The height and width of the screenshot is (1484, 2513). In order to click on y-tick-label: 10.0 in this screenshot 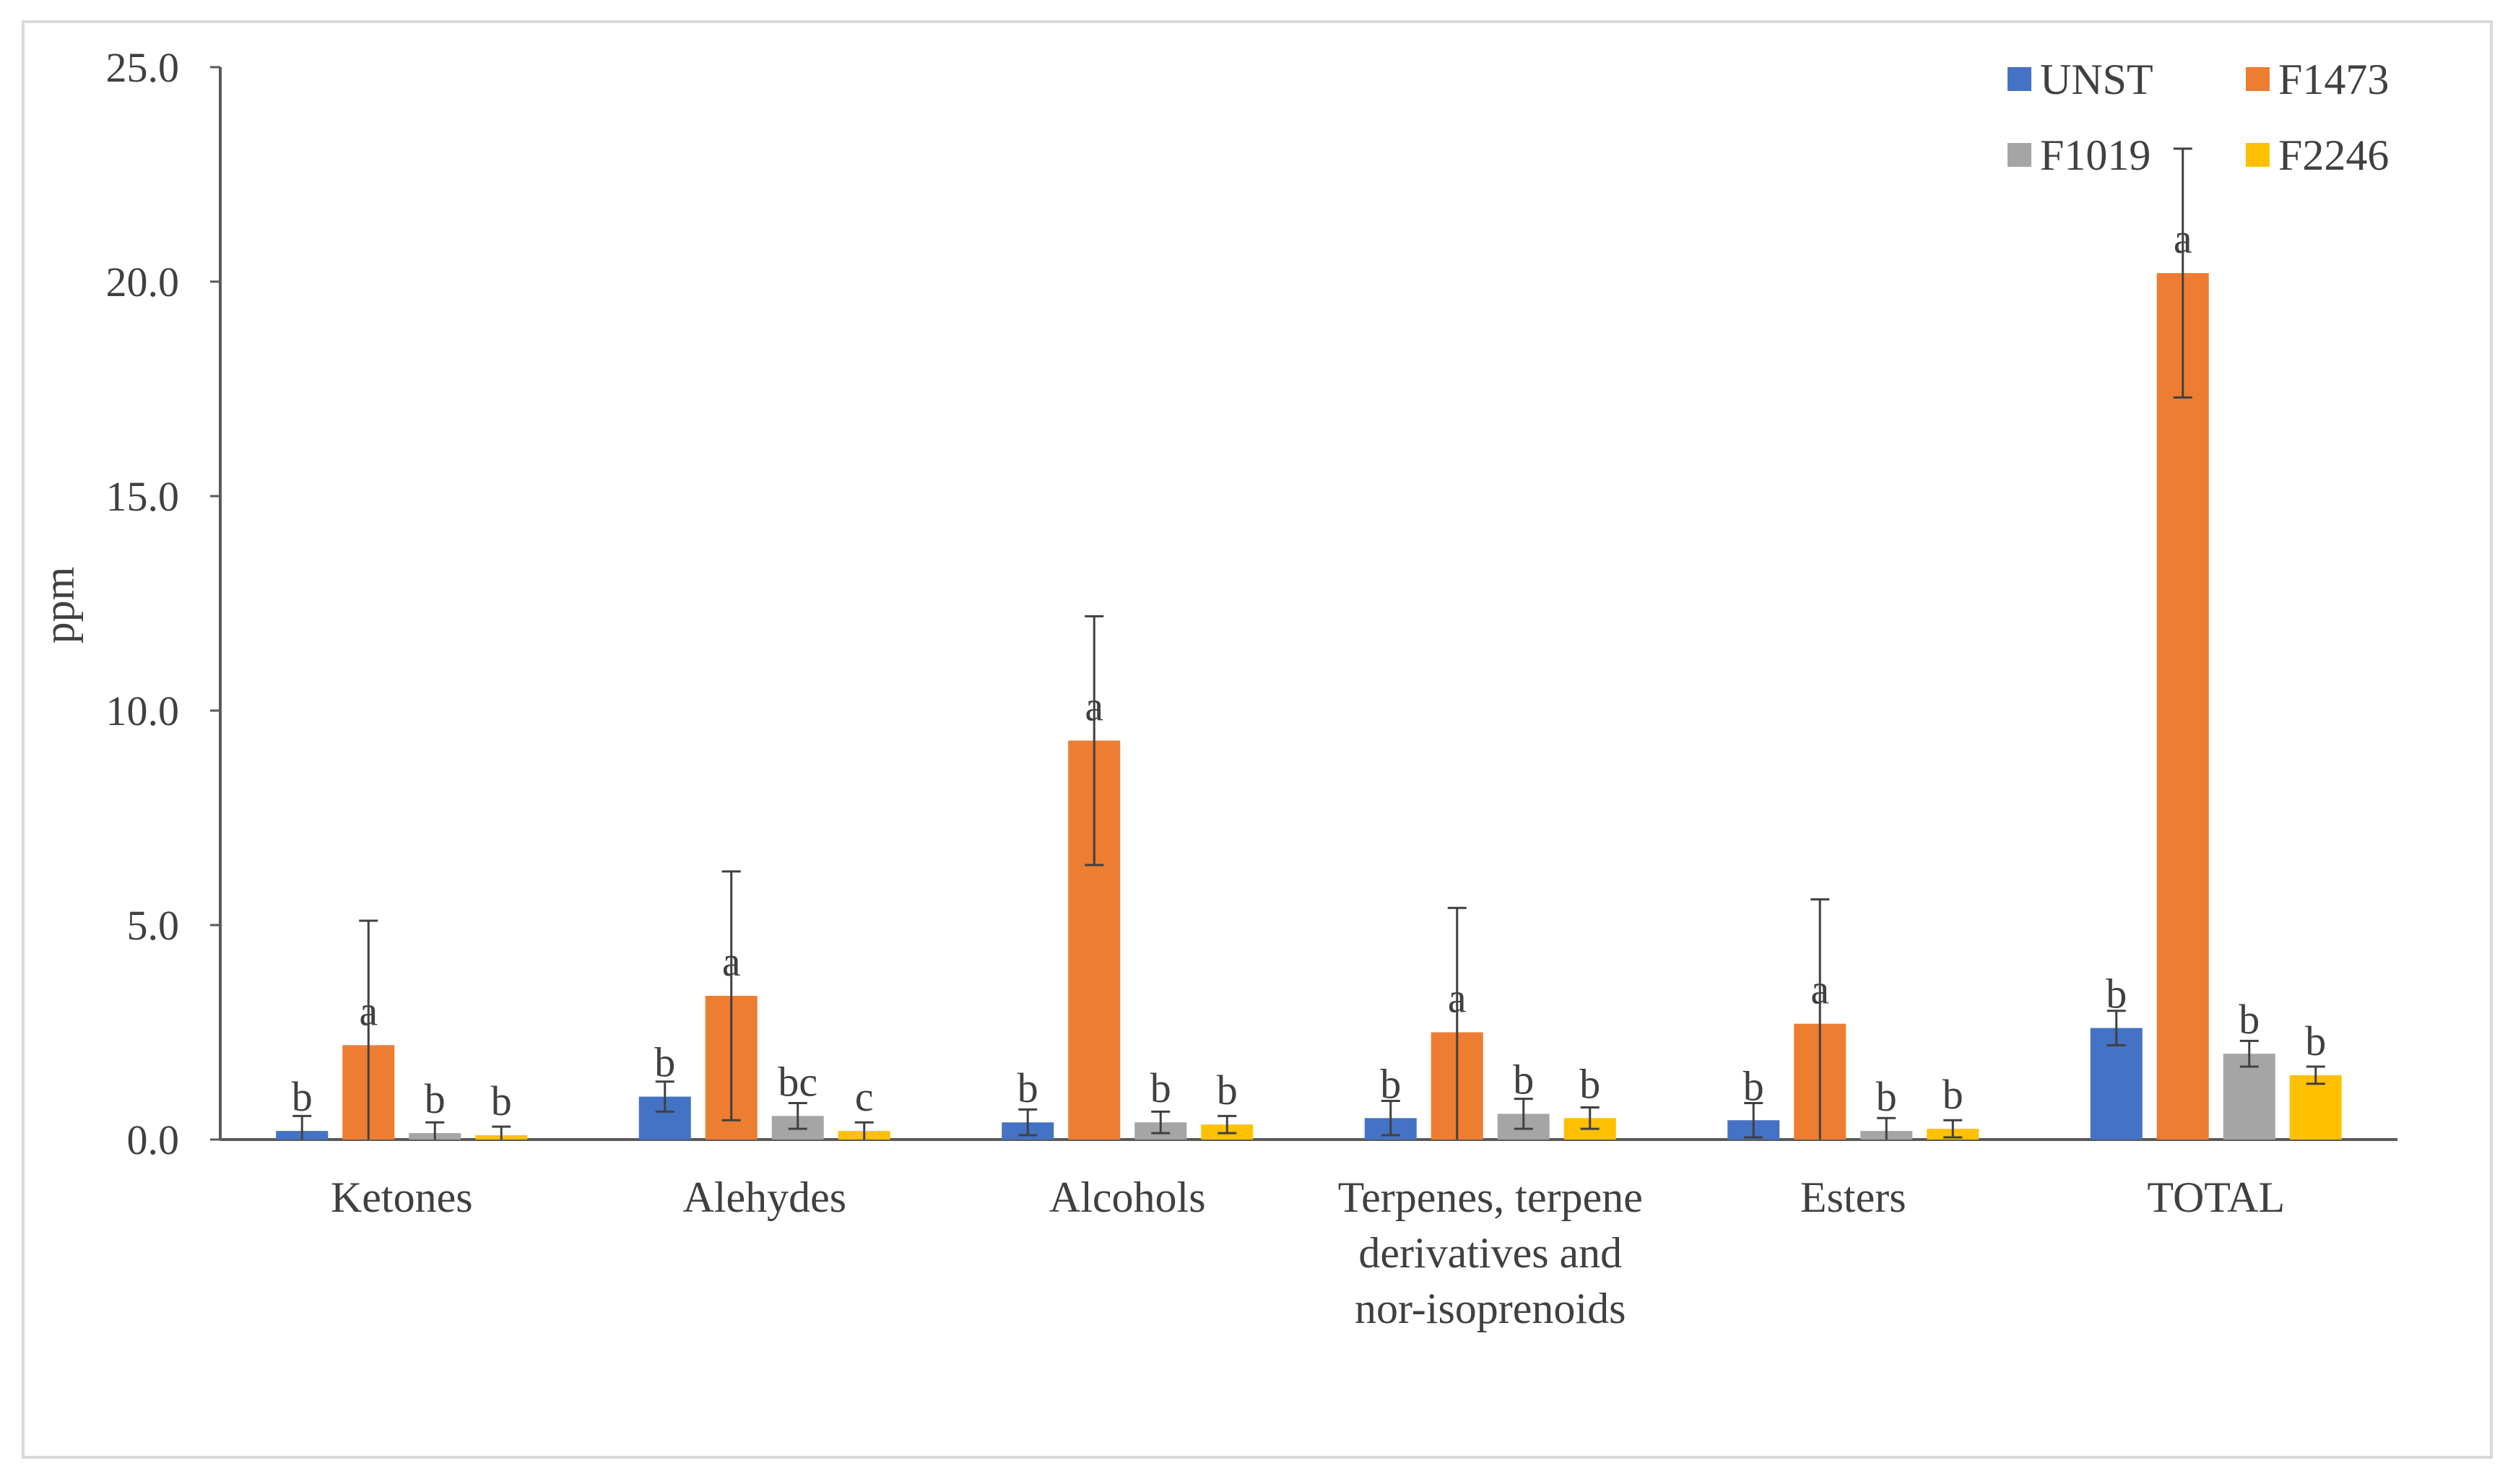, I will do `click(143, 710)`.